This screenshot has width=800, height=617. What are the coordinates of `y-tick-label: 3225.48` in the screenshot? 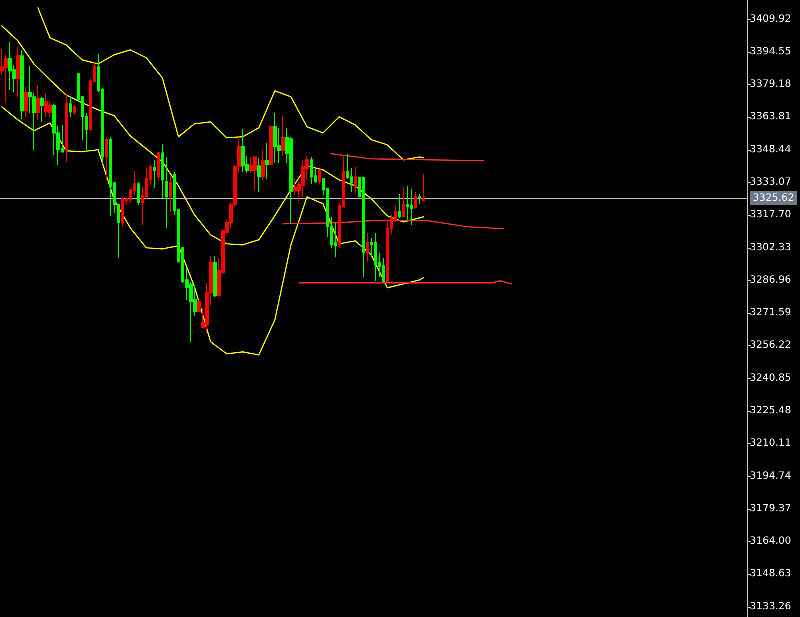 It's located at (771, 411).